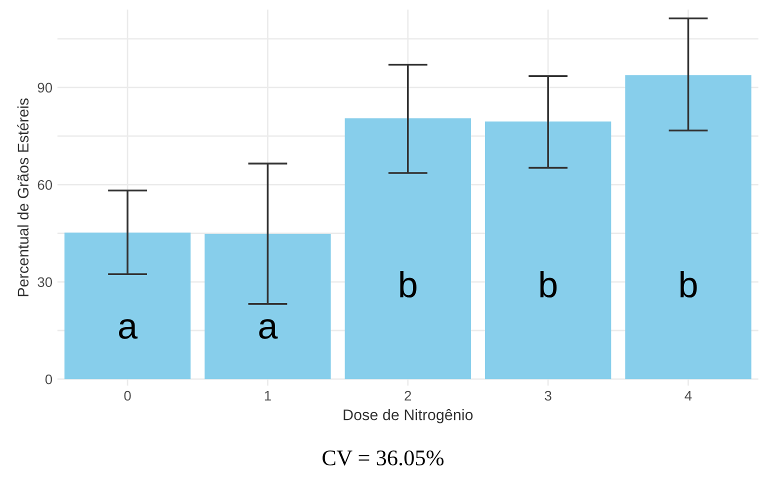  I want to click on y-tick-label: 60, so click(45, 185).